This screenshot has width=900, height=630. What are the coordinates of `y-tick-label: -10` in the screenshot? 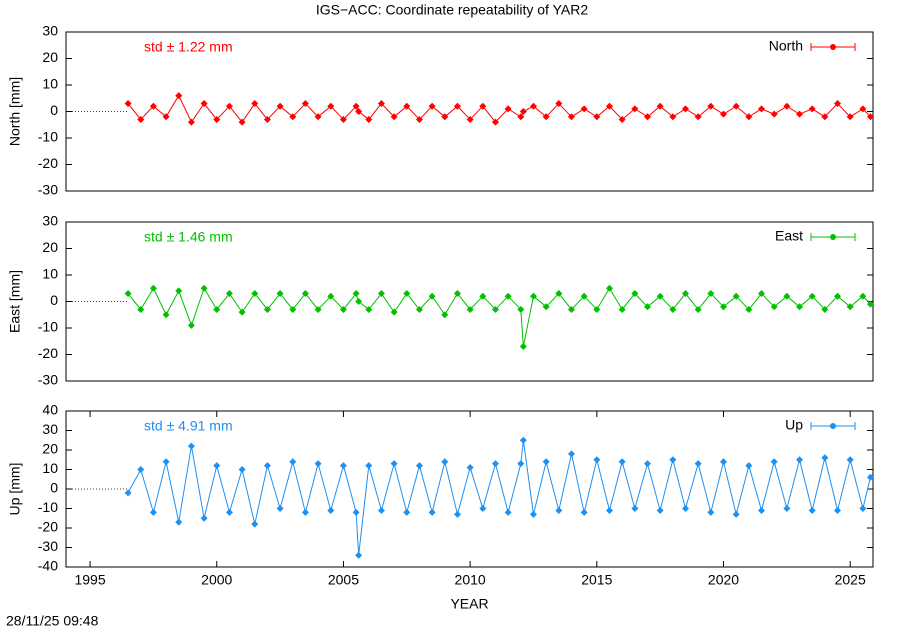 It's located at (48, 507).